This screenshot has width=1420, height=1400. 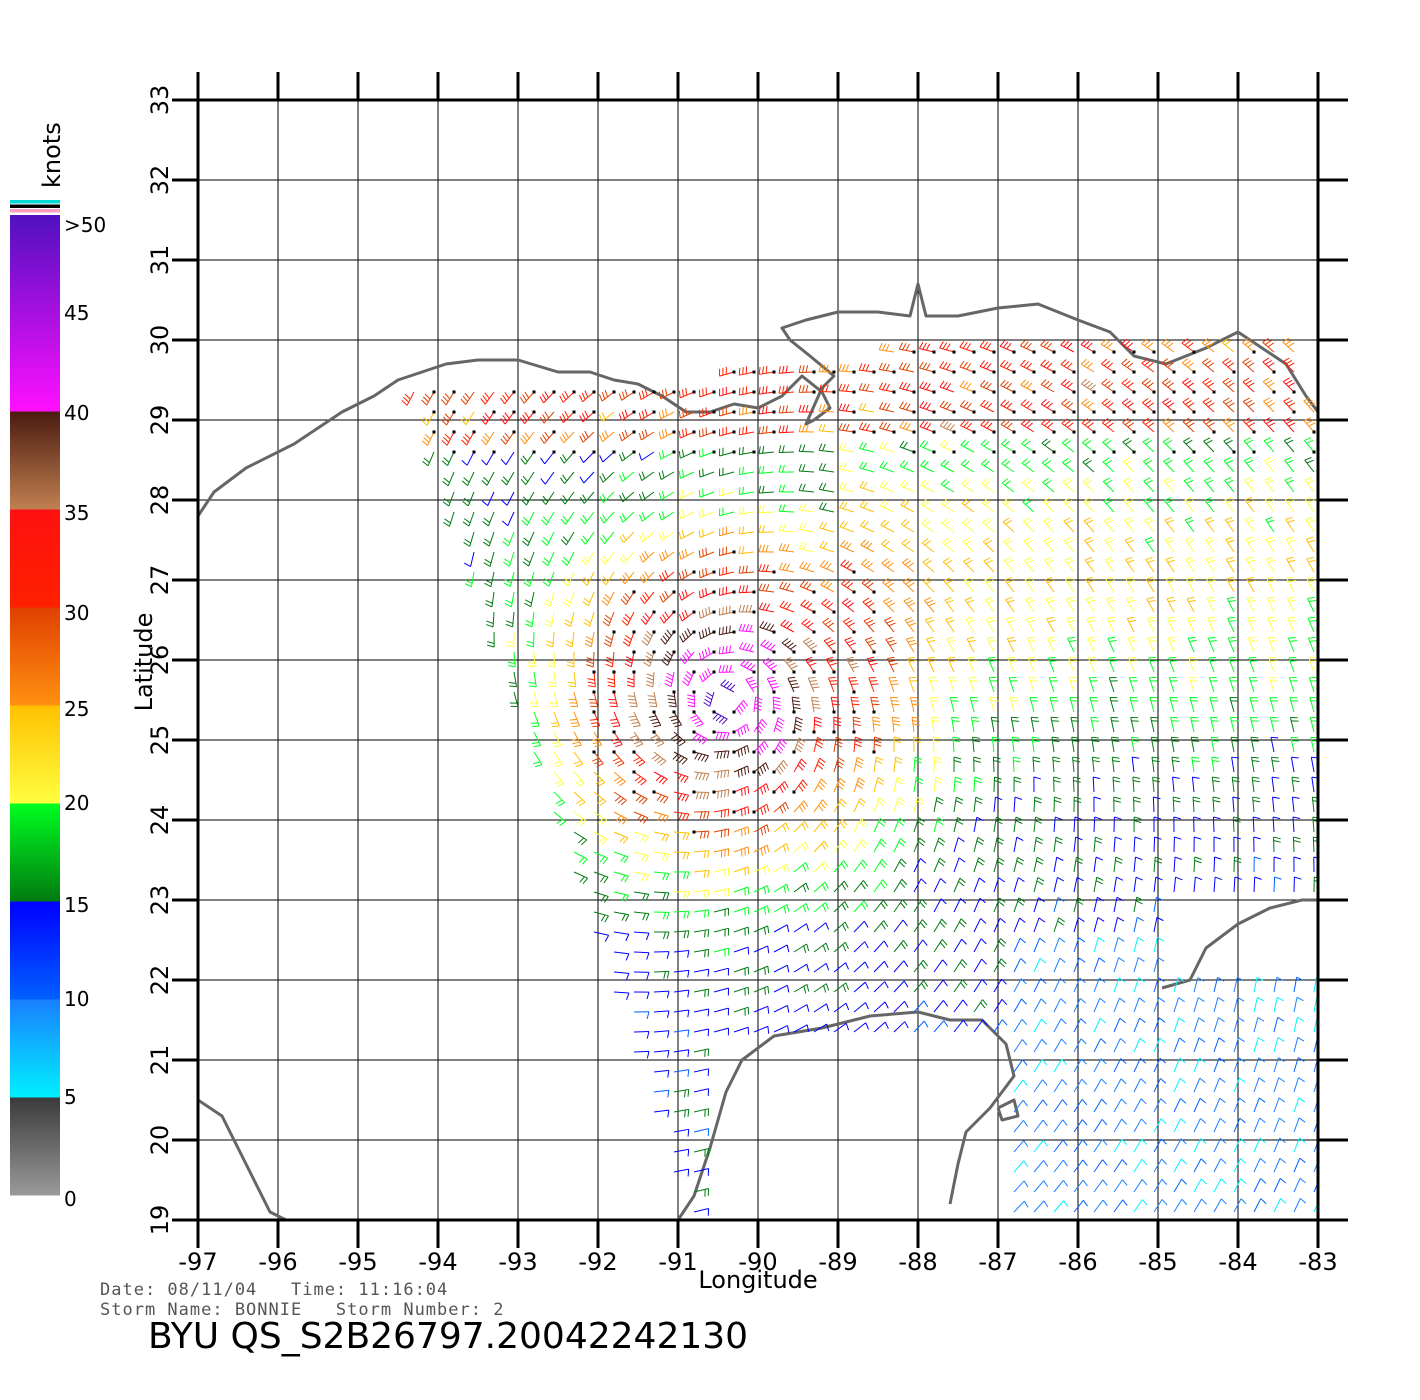 What do you see at coordinates (197, 1262) in the screenshot?
I see `x-tick-label: -97` at bounding box center [197, 1262].